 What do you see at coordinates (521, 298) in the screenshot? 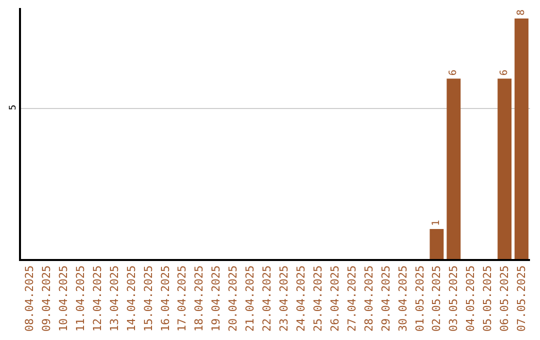
I see `x-tick-label: 07.05.2025` at bounding box center [521, 298].